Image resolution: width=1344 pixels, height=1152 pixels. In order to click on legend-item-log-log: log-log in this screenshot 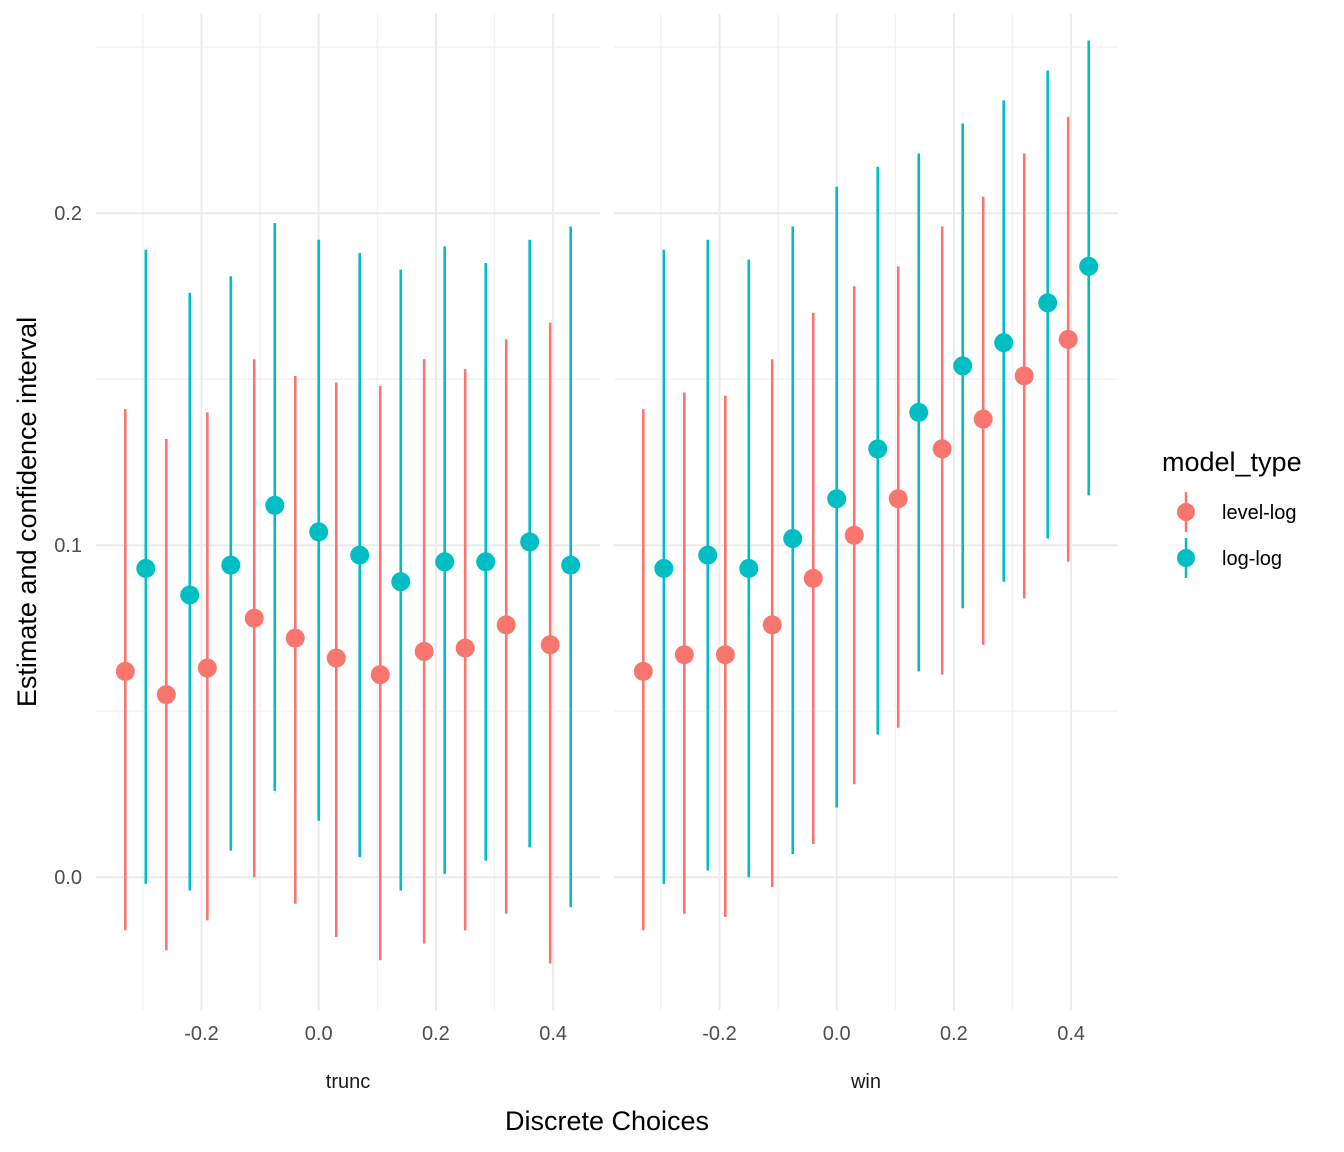, I will do `click(1229, 558)`.